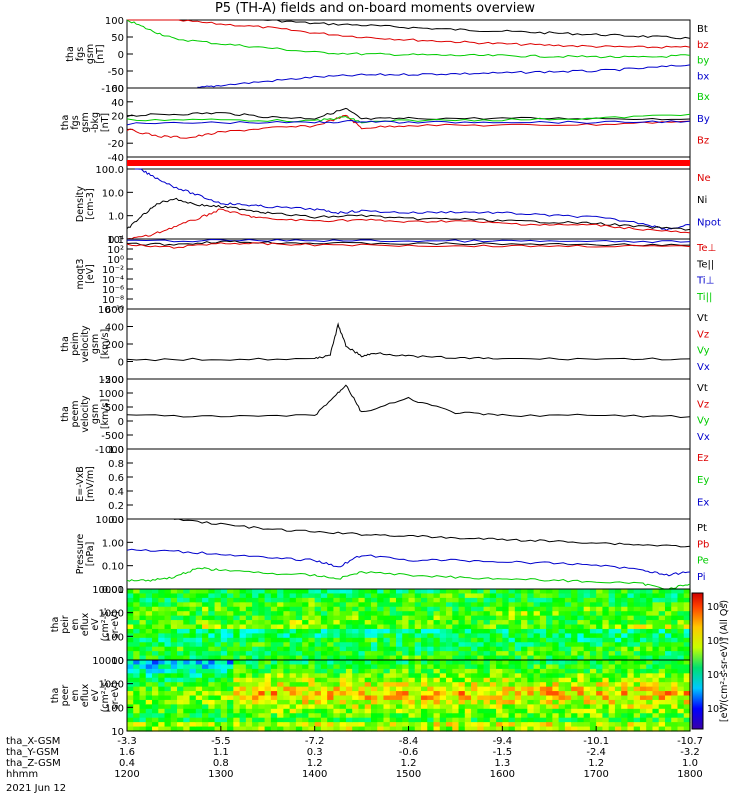 The height and width of the screenshot is (800, 750). I want to click on y-axis-label: [km/s], so click(105, 344).